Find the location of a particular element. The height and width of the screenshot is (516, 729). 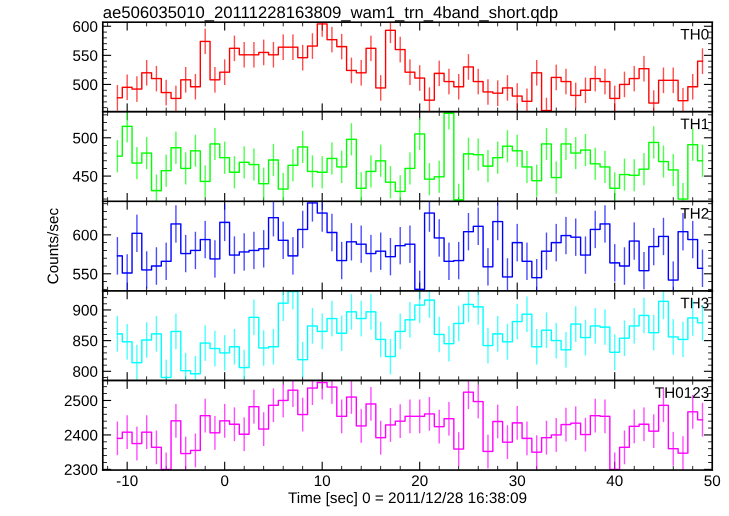

series-label: TH0 is located at coordinates (694, 34).